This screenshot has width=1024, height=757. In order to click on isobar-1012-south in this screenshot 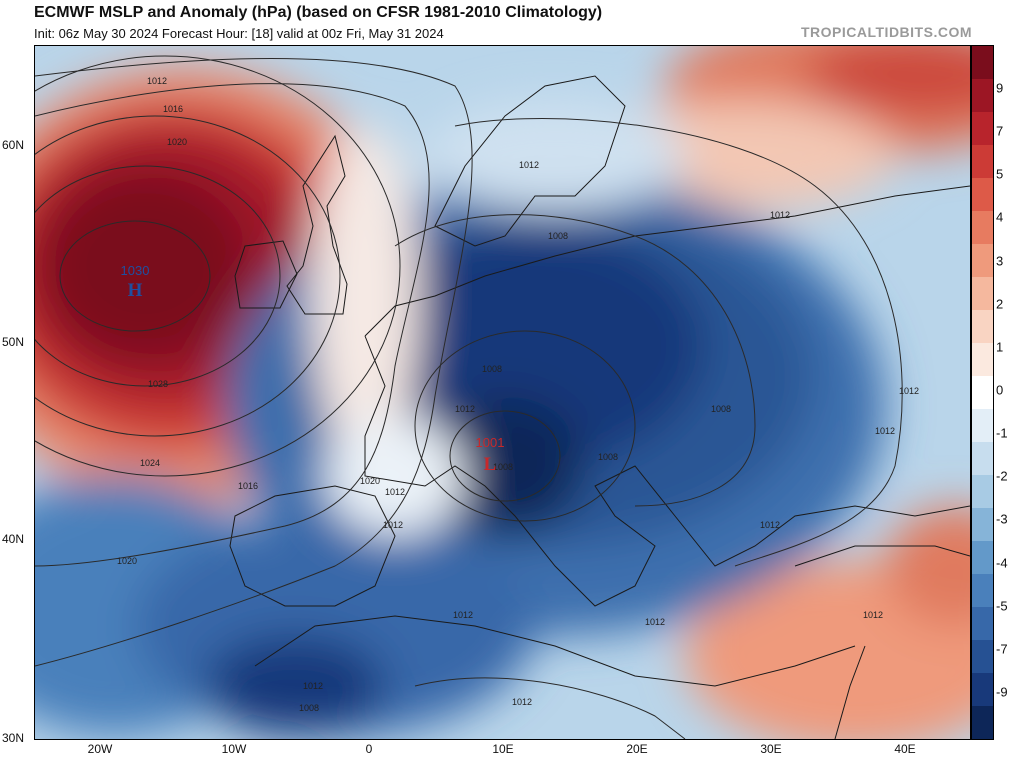, I will do `click(550, 708)`.